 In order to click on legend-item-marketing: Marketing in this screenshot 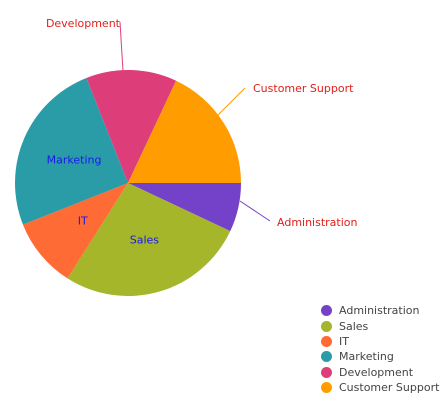, I will do `click(380, 356)`.